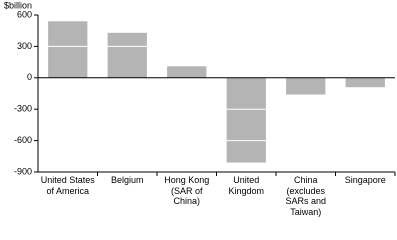  What do you see at coordinates (365, 180) in the screenshot?
I see `x-tick-label: Singapore` at bounding box center [365, 180].